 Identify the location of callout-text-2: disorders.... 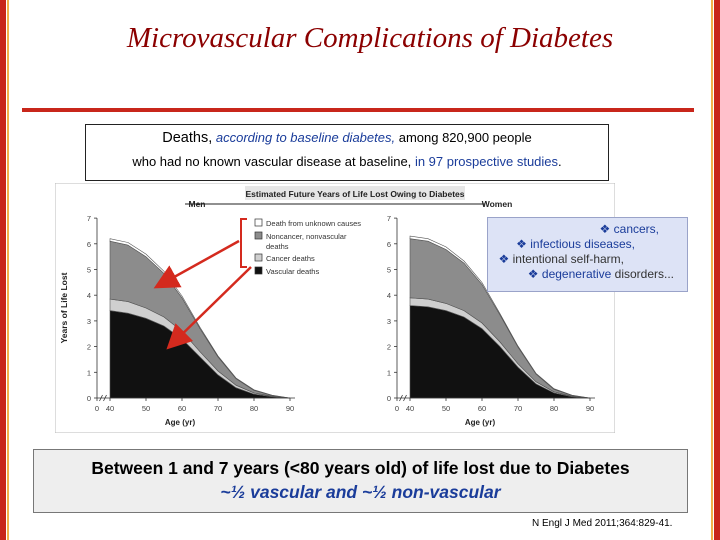
(644, 274).